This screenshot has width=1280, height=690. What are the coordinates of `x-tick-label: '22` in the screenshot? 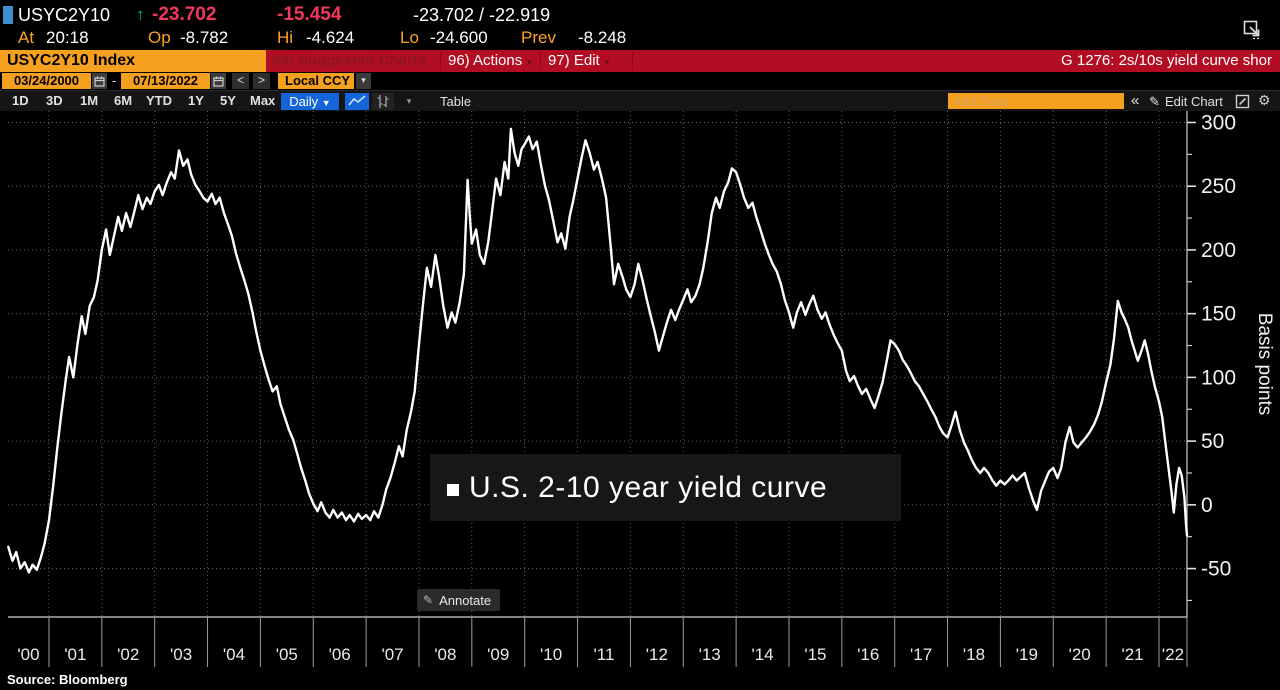 It's located at (1173, 654).